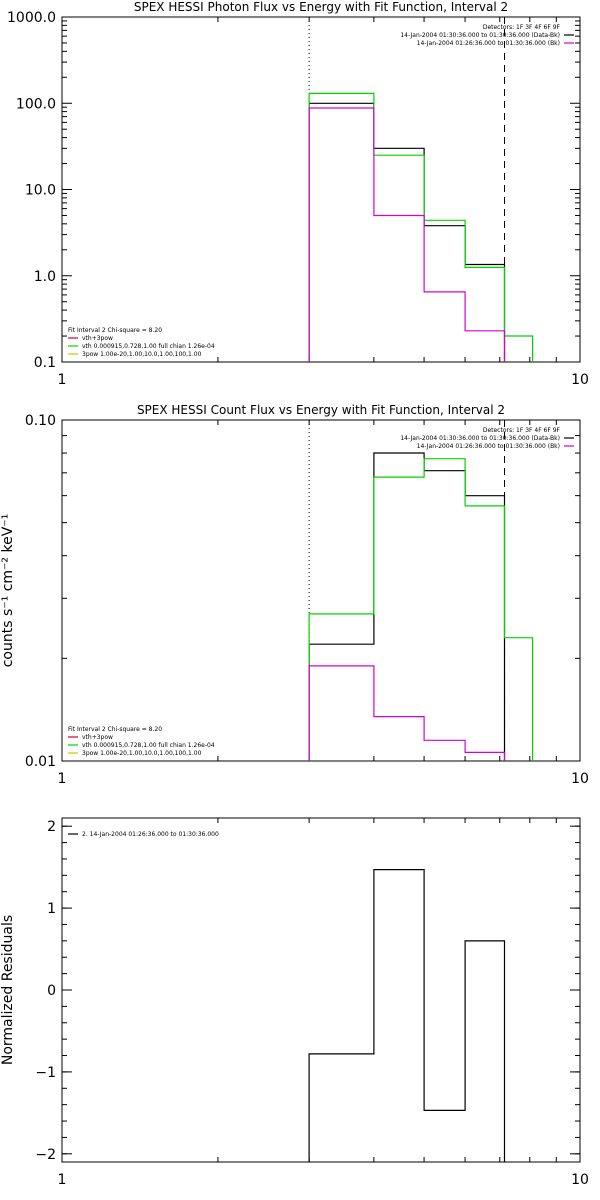 The width and height of the screenshot is (600, 1200). Describe the element at coordinates (8, 990) in the screenshot. I see `y-axis-label-2: Normalized Residuals` at that location.